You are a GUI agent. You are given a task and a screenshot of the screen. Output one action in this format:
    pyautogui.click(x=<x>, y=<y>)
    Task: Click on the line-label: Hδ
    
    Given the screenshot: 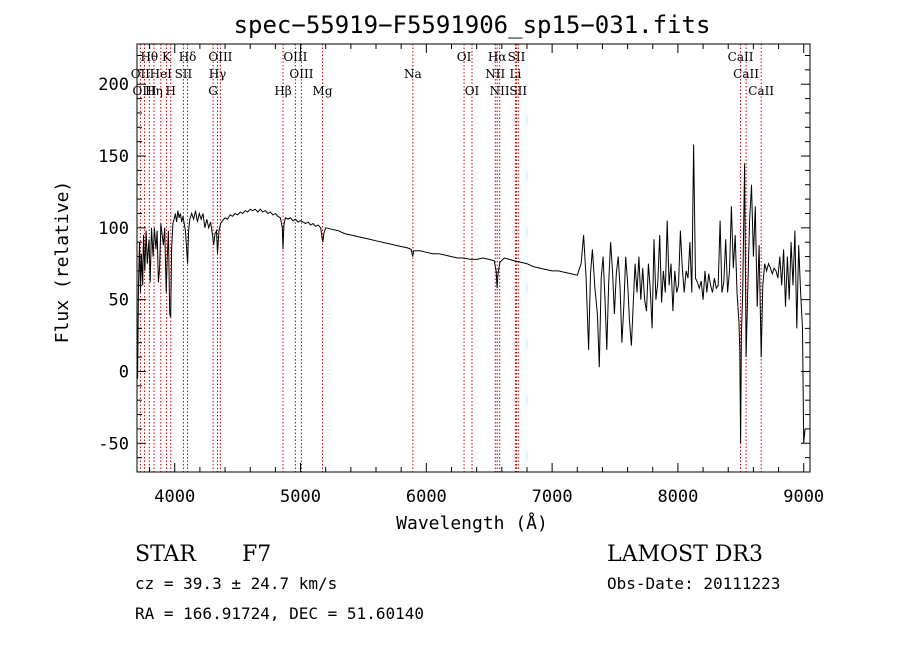 What is the action you would take?
    pyautogui.click(x=188, y=57)
    